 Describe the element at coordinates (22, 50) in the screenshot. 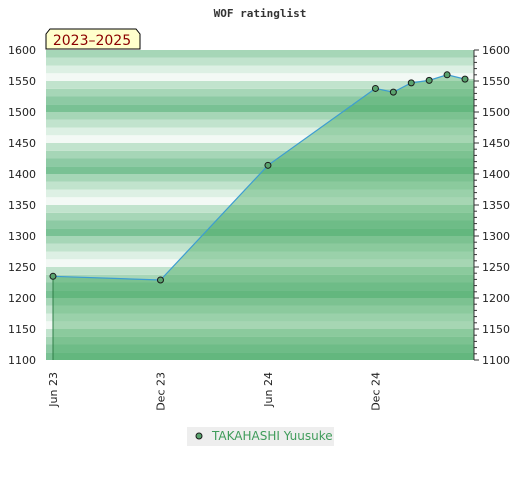

I see `y-tick-label-left: 1600` at that location.